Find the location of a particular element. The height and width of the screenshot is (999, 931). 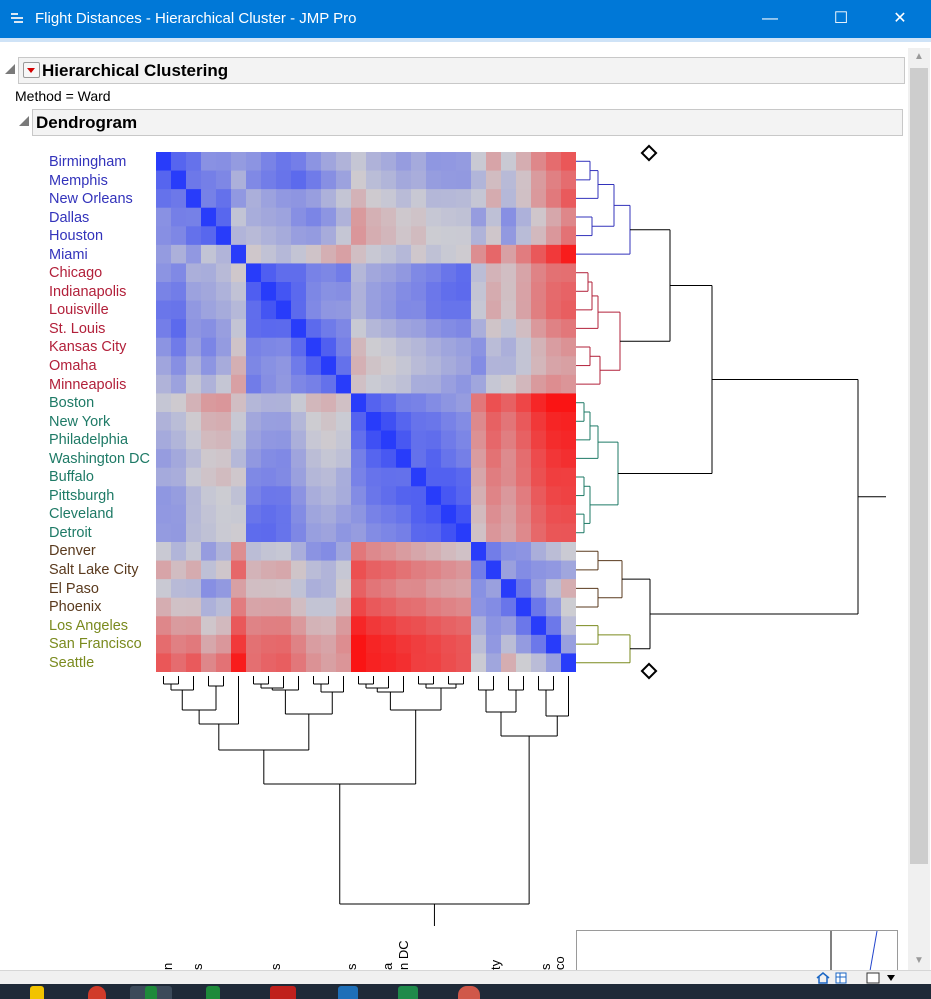

dropdown-icon is located at coordinates (891, 978).